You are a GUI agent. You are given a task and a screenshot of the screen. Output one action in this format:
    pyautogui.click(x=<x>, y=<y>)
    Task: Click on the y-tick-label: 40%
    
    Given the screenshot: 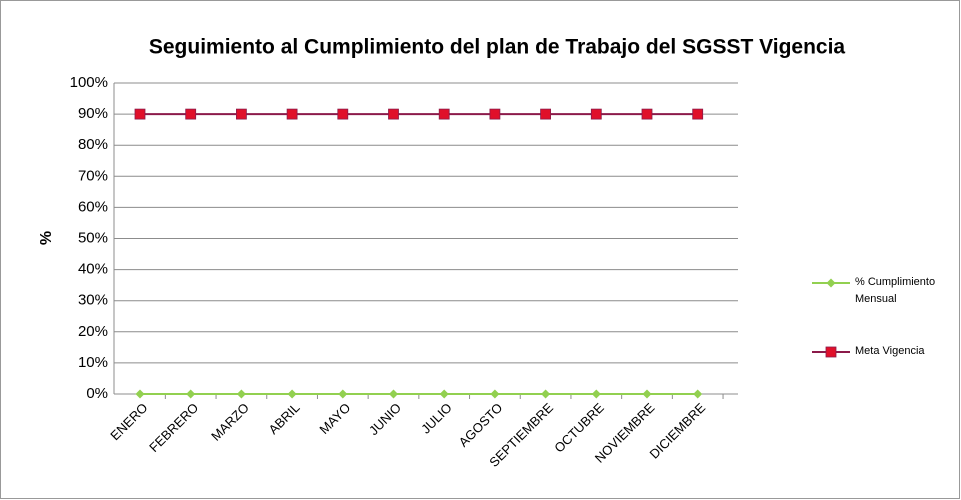 What is the action you would take?
    pyautogui.click(x=93, y=269)
    